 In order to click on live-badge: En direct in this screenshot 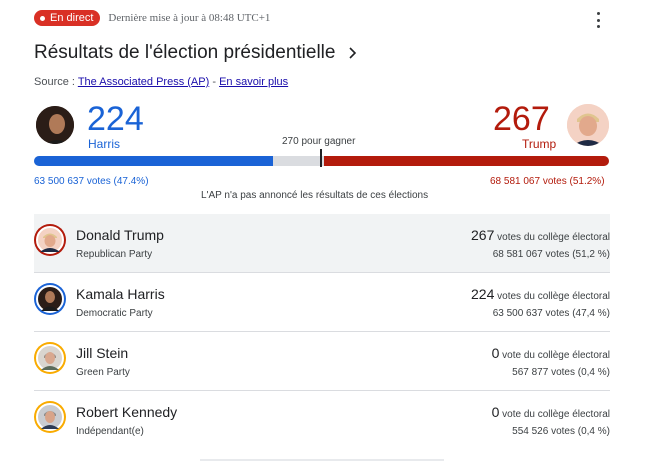, I will do `click(67, 18)`.